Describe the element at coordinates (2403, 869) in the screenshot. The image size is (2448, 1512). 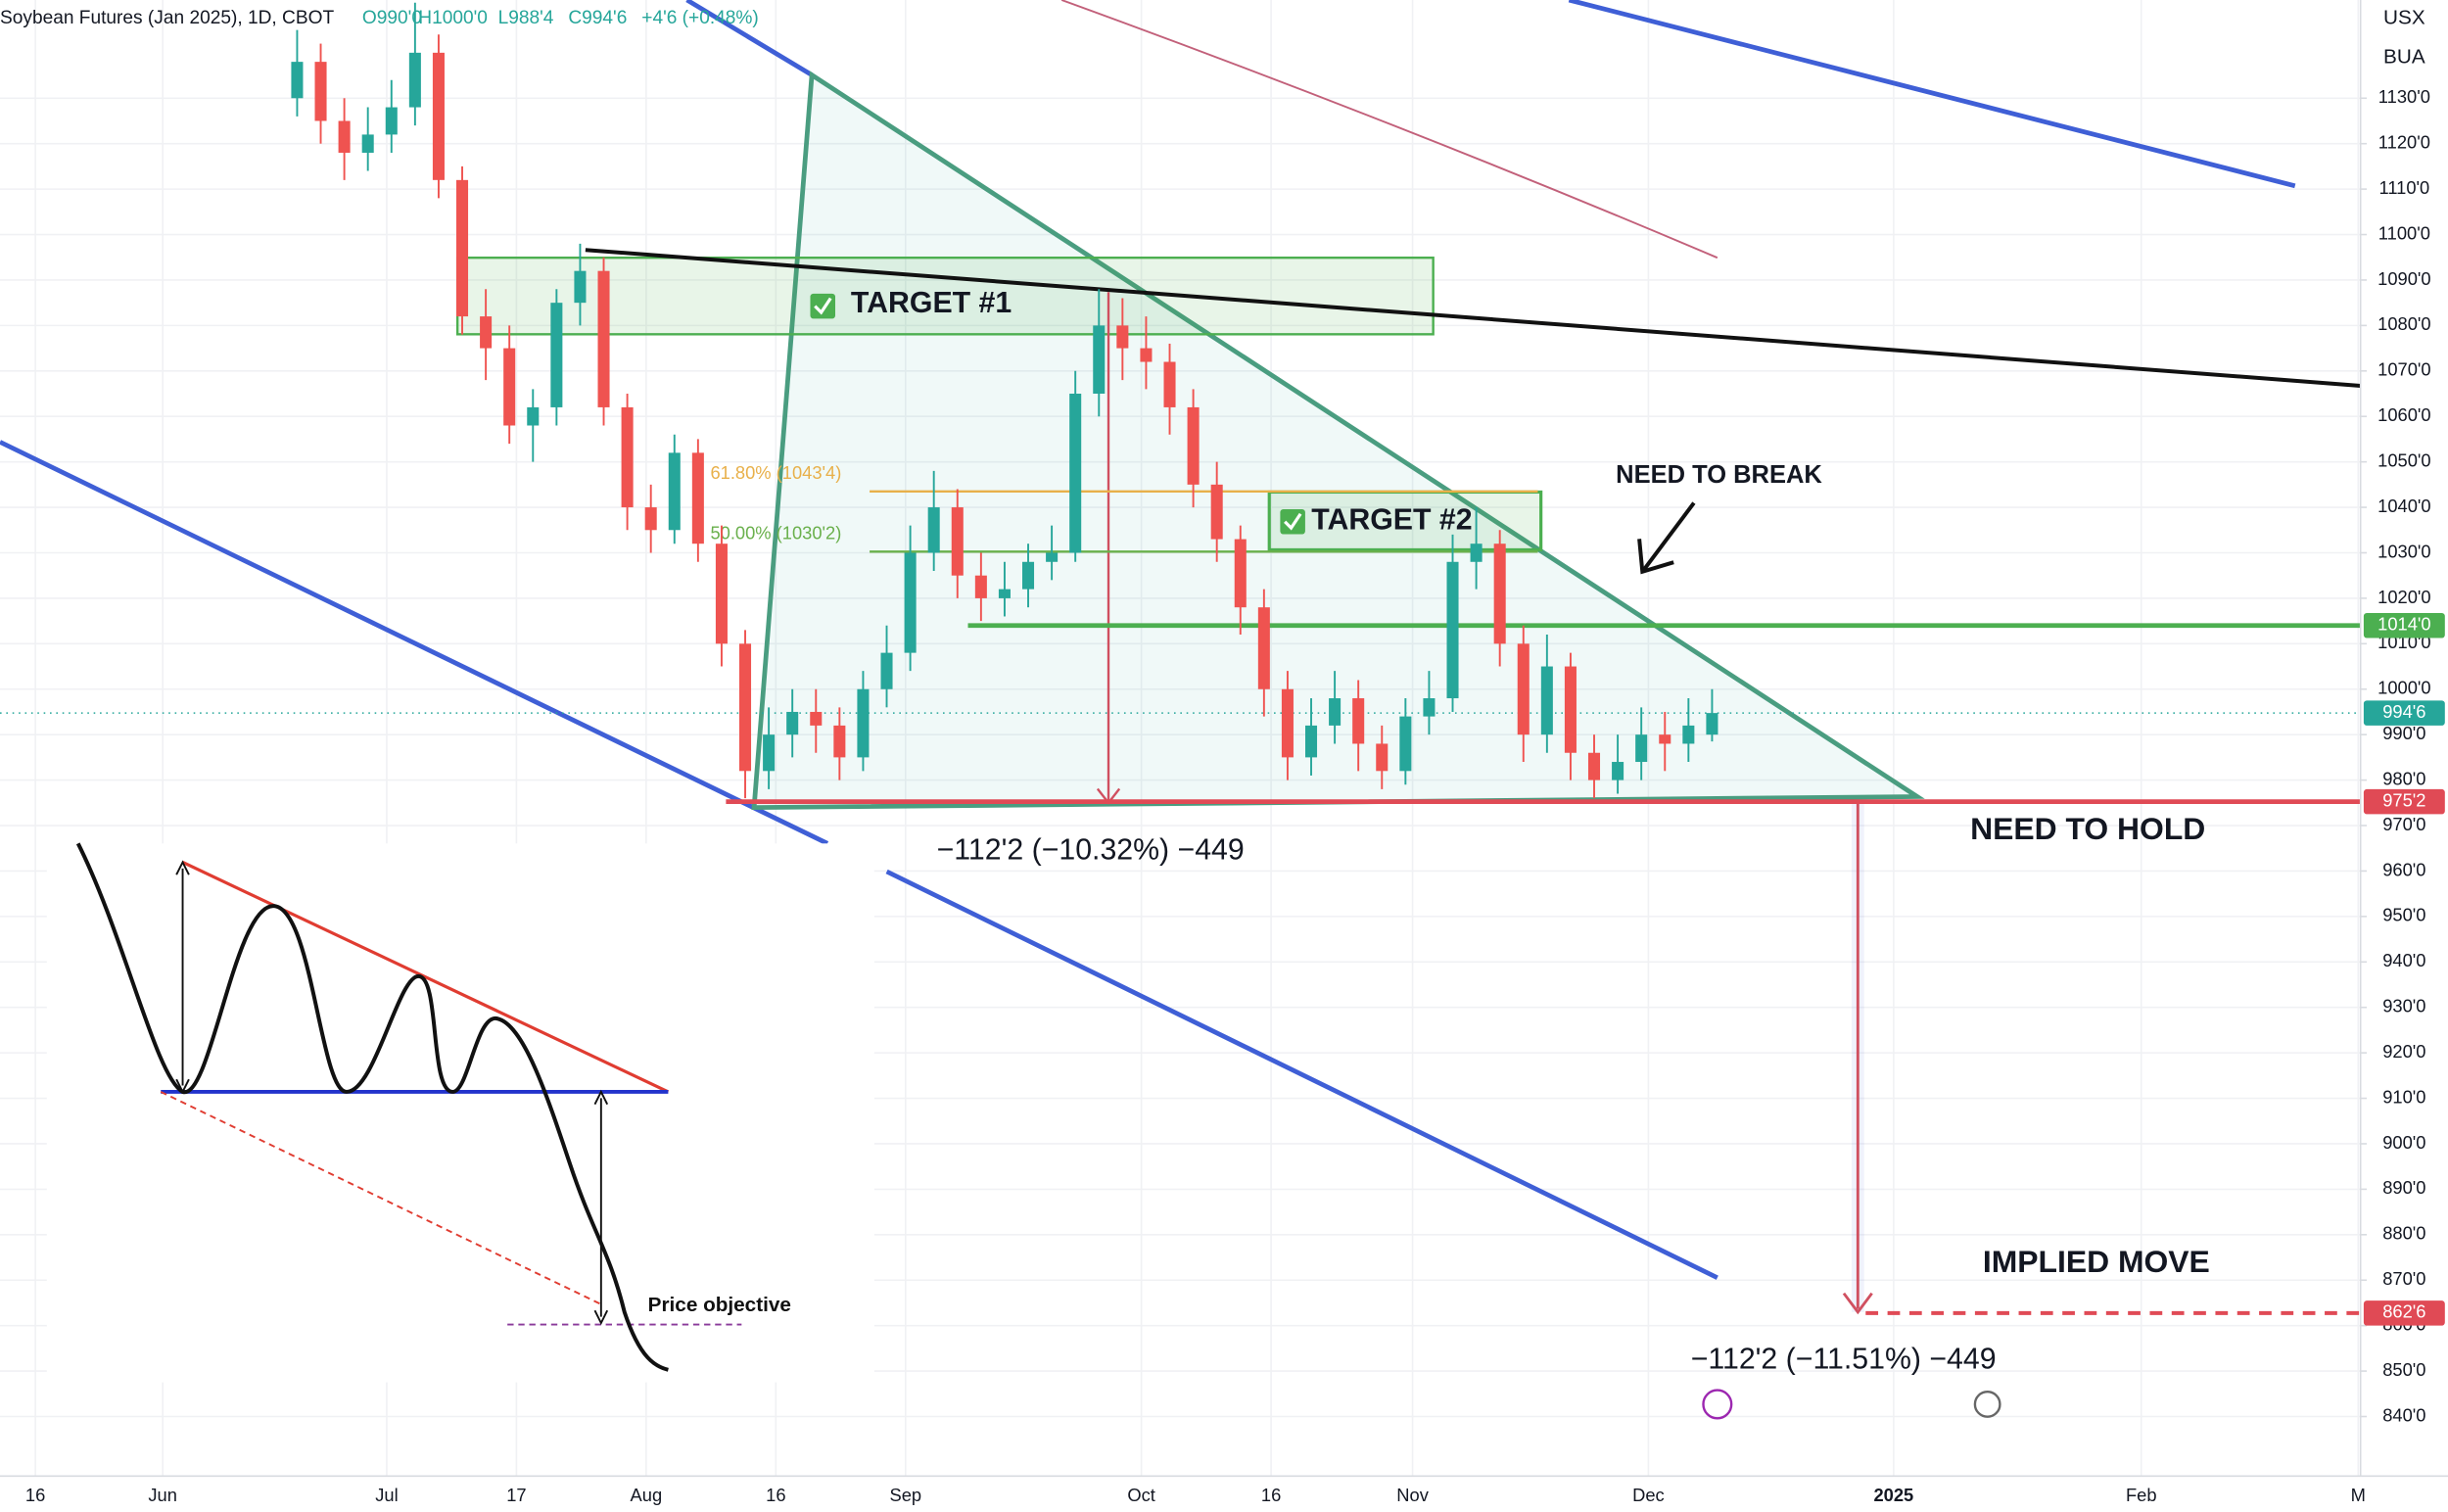
I see `y-tick-label: 960'0` at that location.